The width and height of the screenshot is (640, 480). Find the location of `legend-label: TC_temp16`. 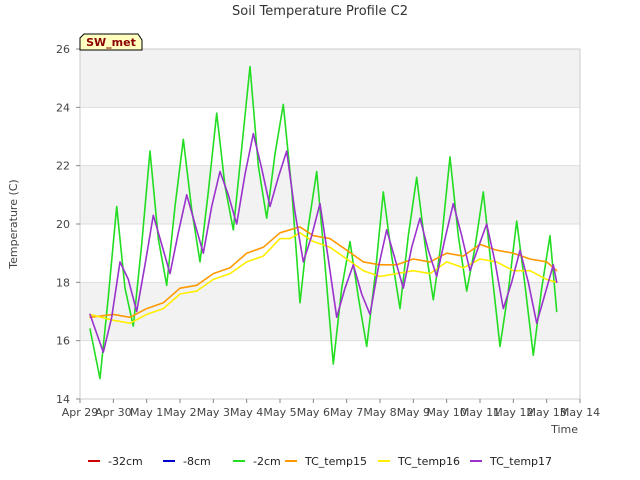

legend-label: TC_temp16 is located at coordinates (428, 461).